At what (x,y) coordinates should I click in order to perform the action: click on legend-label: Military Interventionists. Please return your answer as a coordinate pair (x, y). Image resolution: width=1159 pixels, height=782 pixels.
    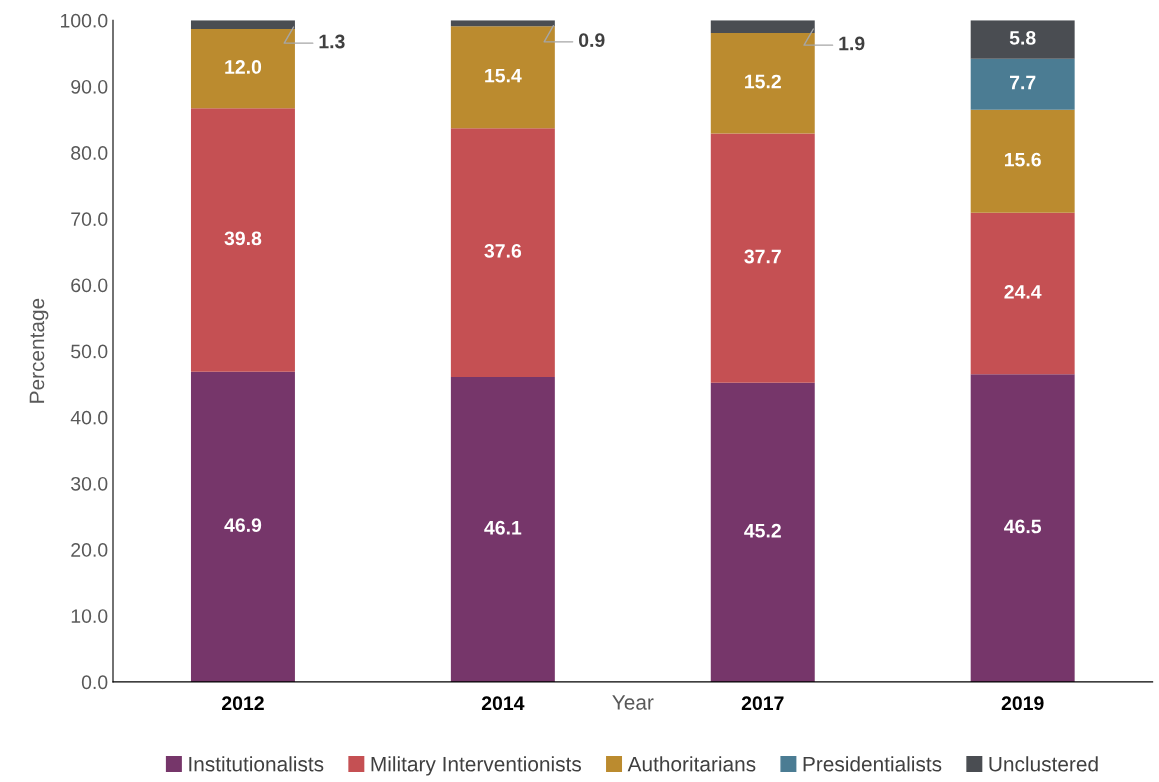
    Looking at the image, I should click on (476, 766).